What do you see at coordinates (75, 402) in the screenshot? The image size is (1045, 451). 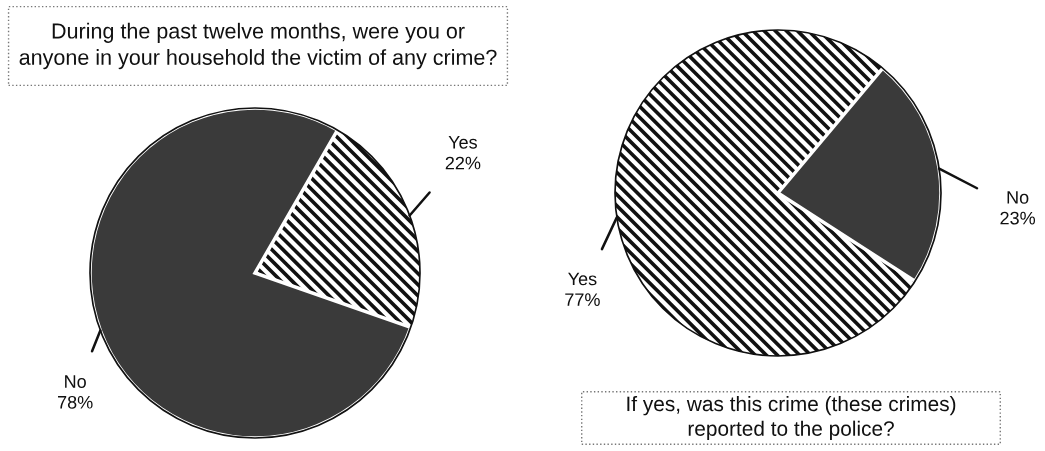 I see `data-label: 78%` at bounding box center [75, 402].